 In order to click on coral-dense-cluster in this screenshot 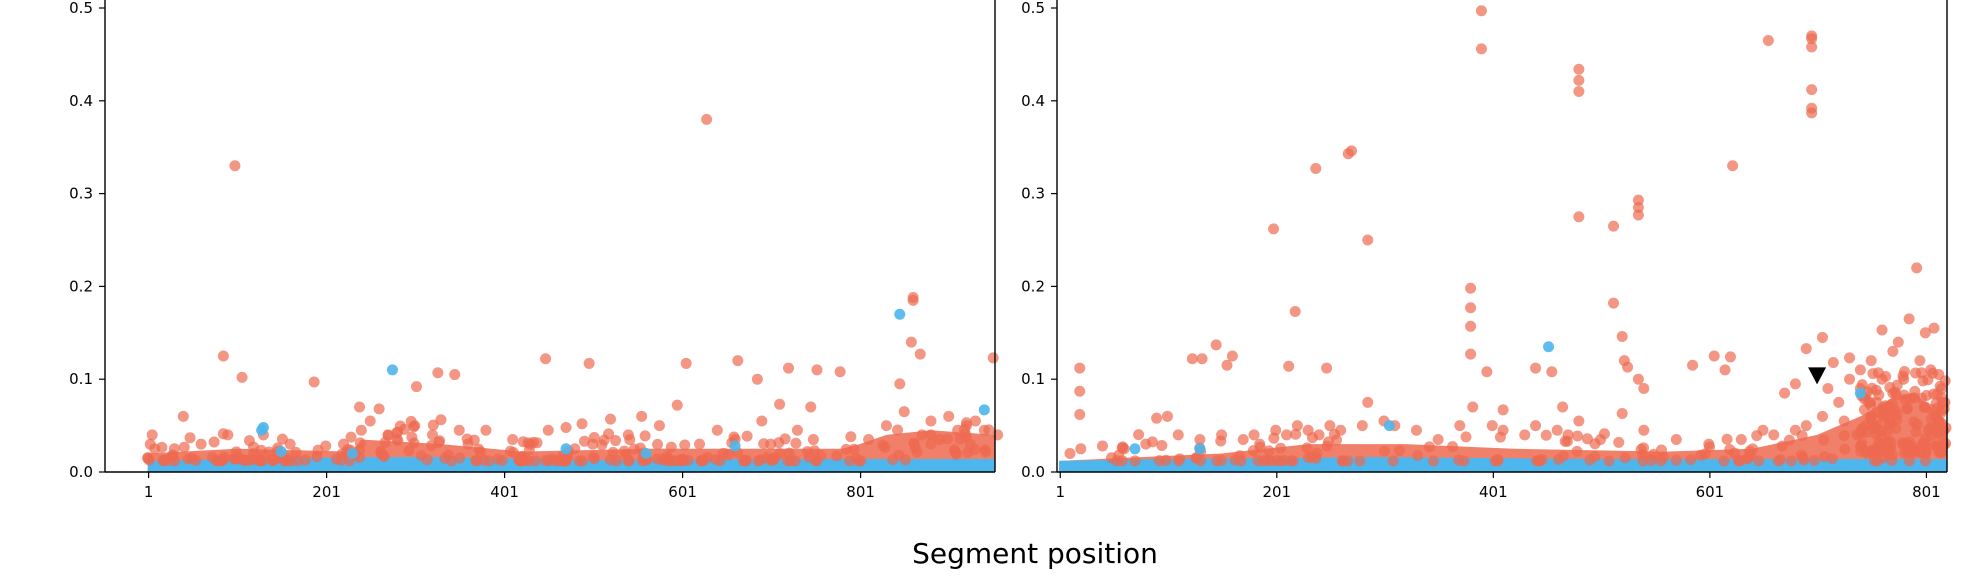, I will do `click(568, 440)`.